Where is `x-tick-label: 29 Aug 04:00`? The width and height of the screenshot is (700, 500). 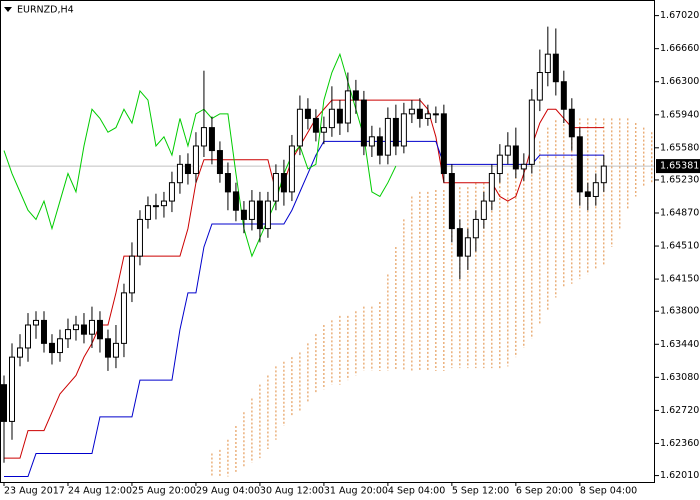
x-tick-label: 29 Aug 04:00 is located at coordinates (228, 491).